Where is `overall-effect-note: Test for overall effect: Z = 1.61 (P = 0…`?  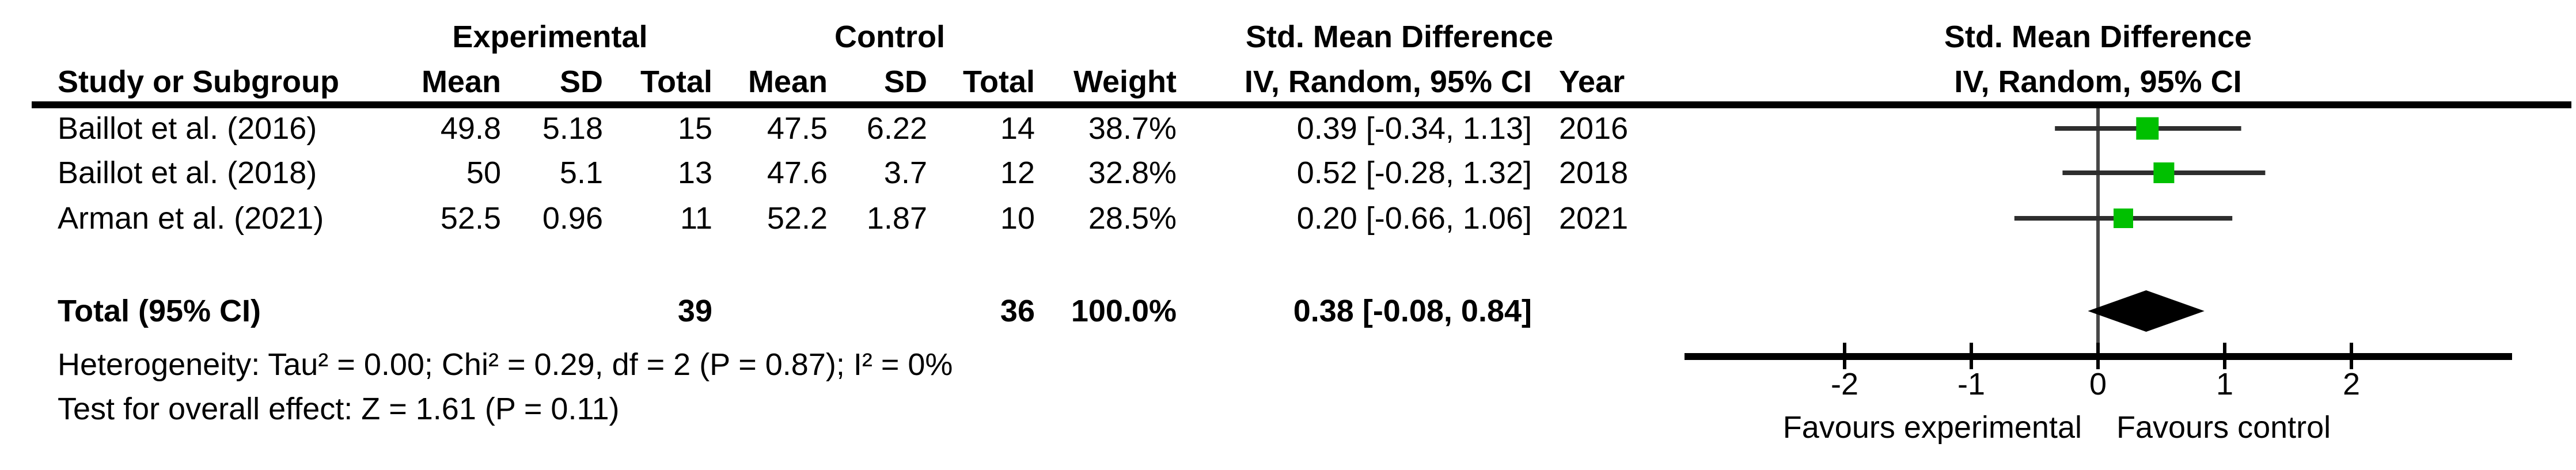 overall-effect-note: Test for overall effect: Z = 1.61 (P = 0… is located at coordinates (339, 409).